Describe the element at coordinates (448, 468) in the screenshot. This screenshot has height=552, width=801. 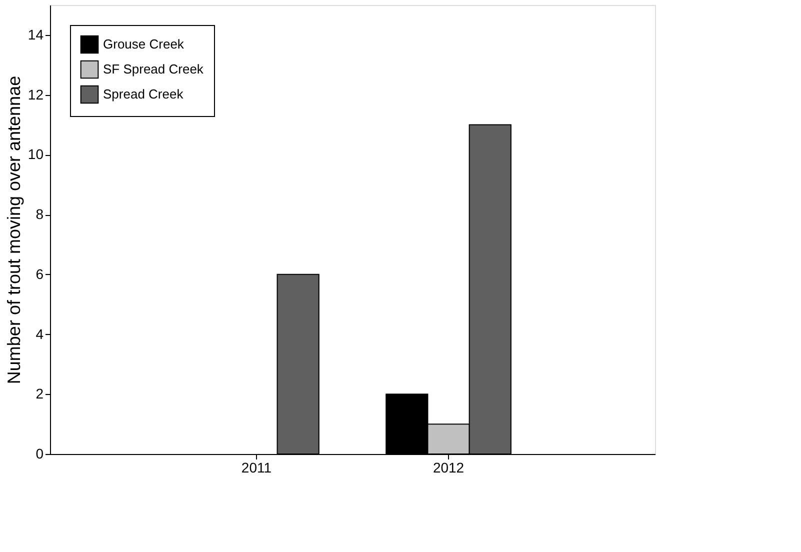
I see `x-tick-label: 2012` at that location.